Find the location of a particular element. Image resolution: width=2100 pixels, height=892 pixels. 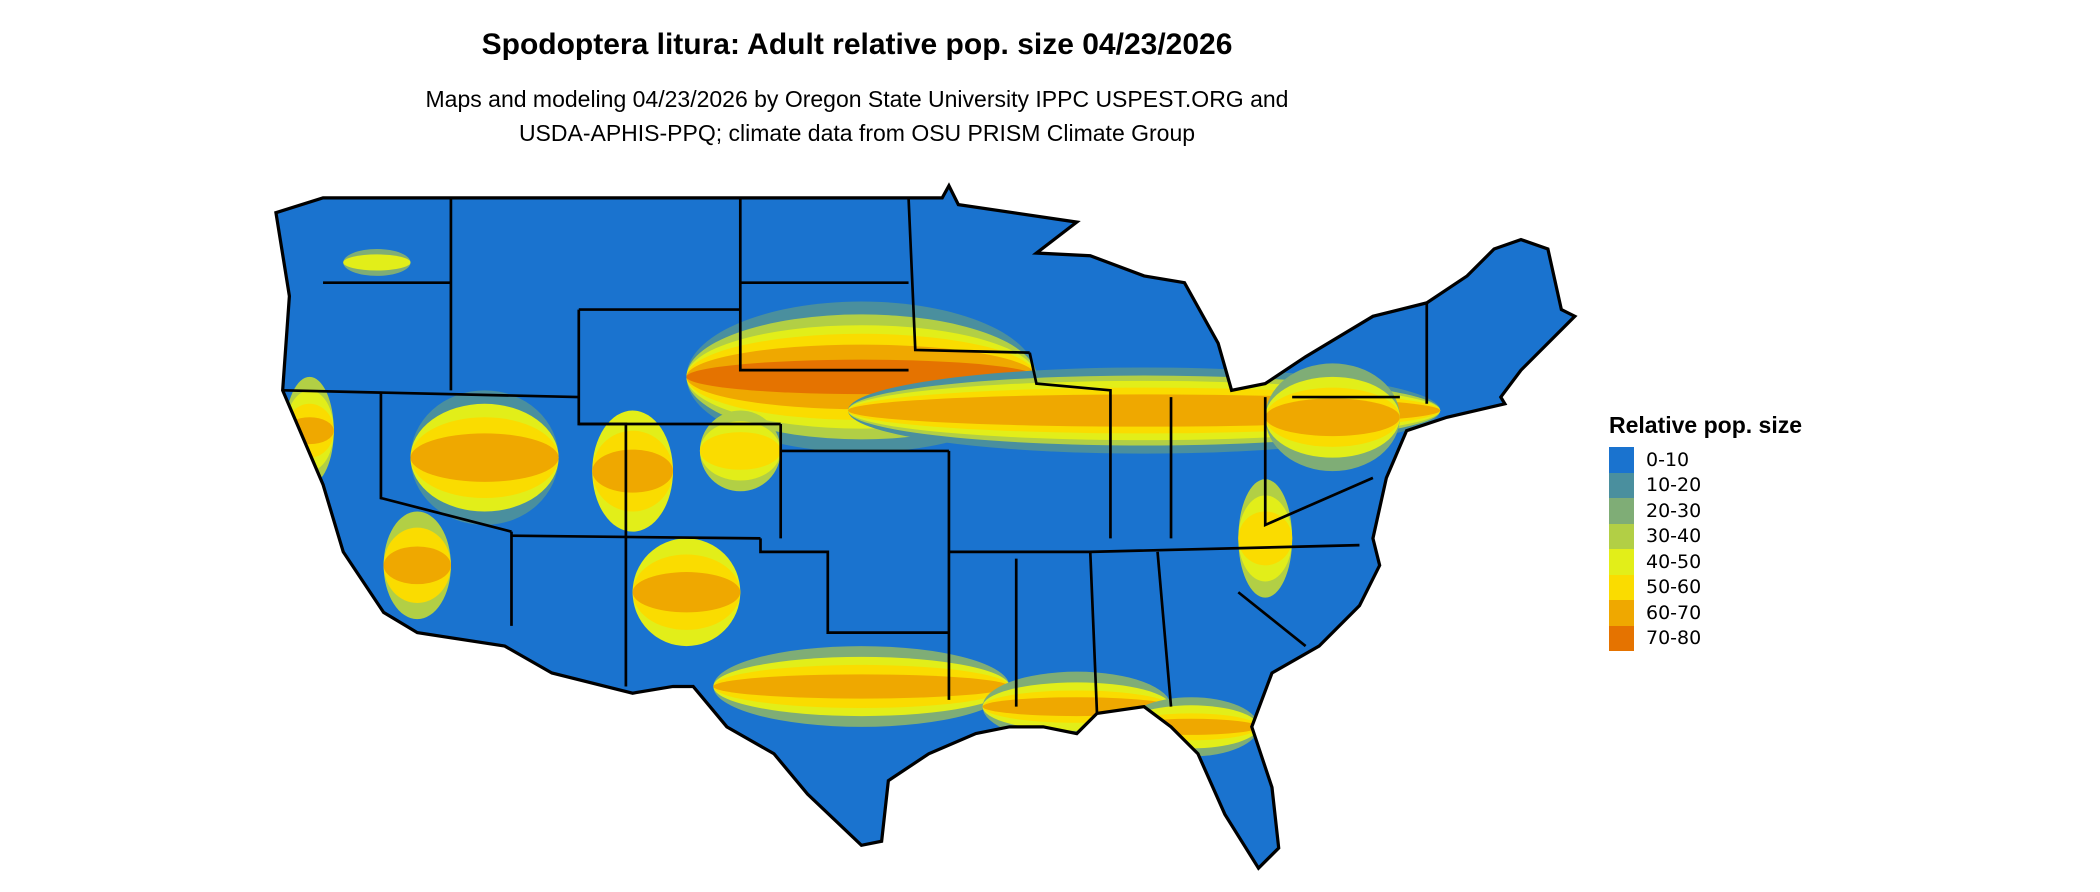

legend-item: 60-70 is located at coordinates (1705, 613).